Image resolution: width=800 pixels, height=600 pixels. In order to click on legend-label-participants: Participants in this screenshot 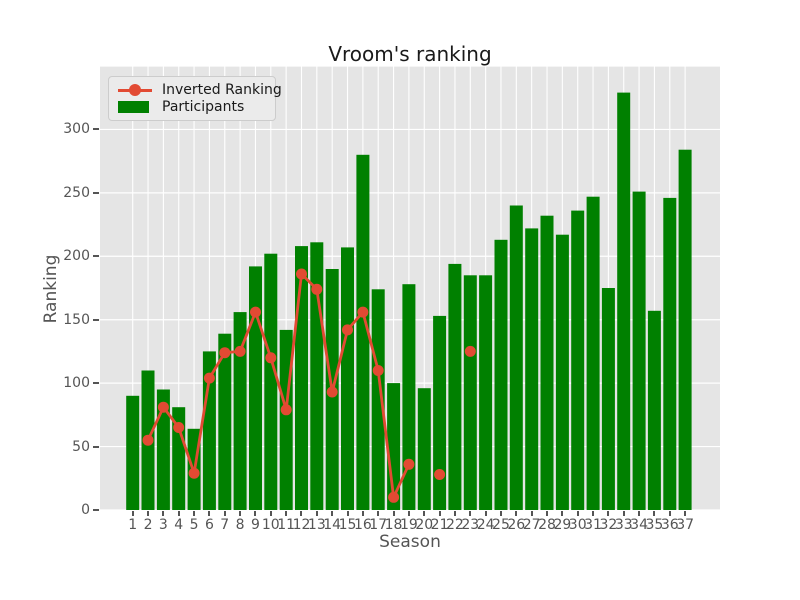, I will do `click(203, 107)`.